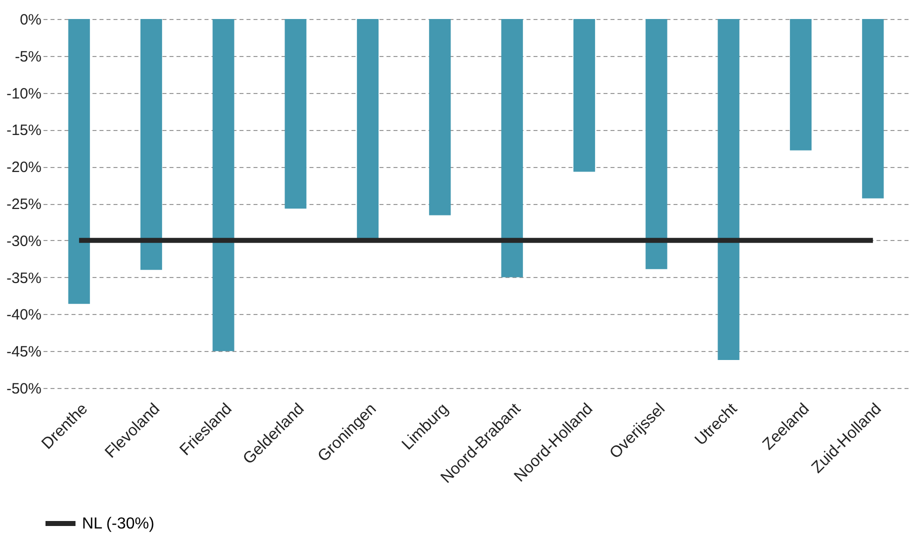 This screenshot has height=539, width=914. What do you see at coordinates (28, 57) in the screenshot?
I see `y-tick-label: -5%` at bounding box center [28, 57].